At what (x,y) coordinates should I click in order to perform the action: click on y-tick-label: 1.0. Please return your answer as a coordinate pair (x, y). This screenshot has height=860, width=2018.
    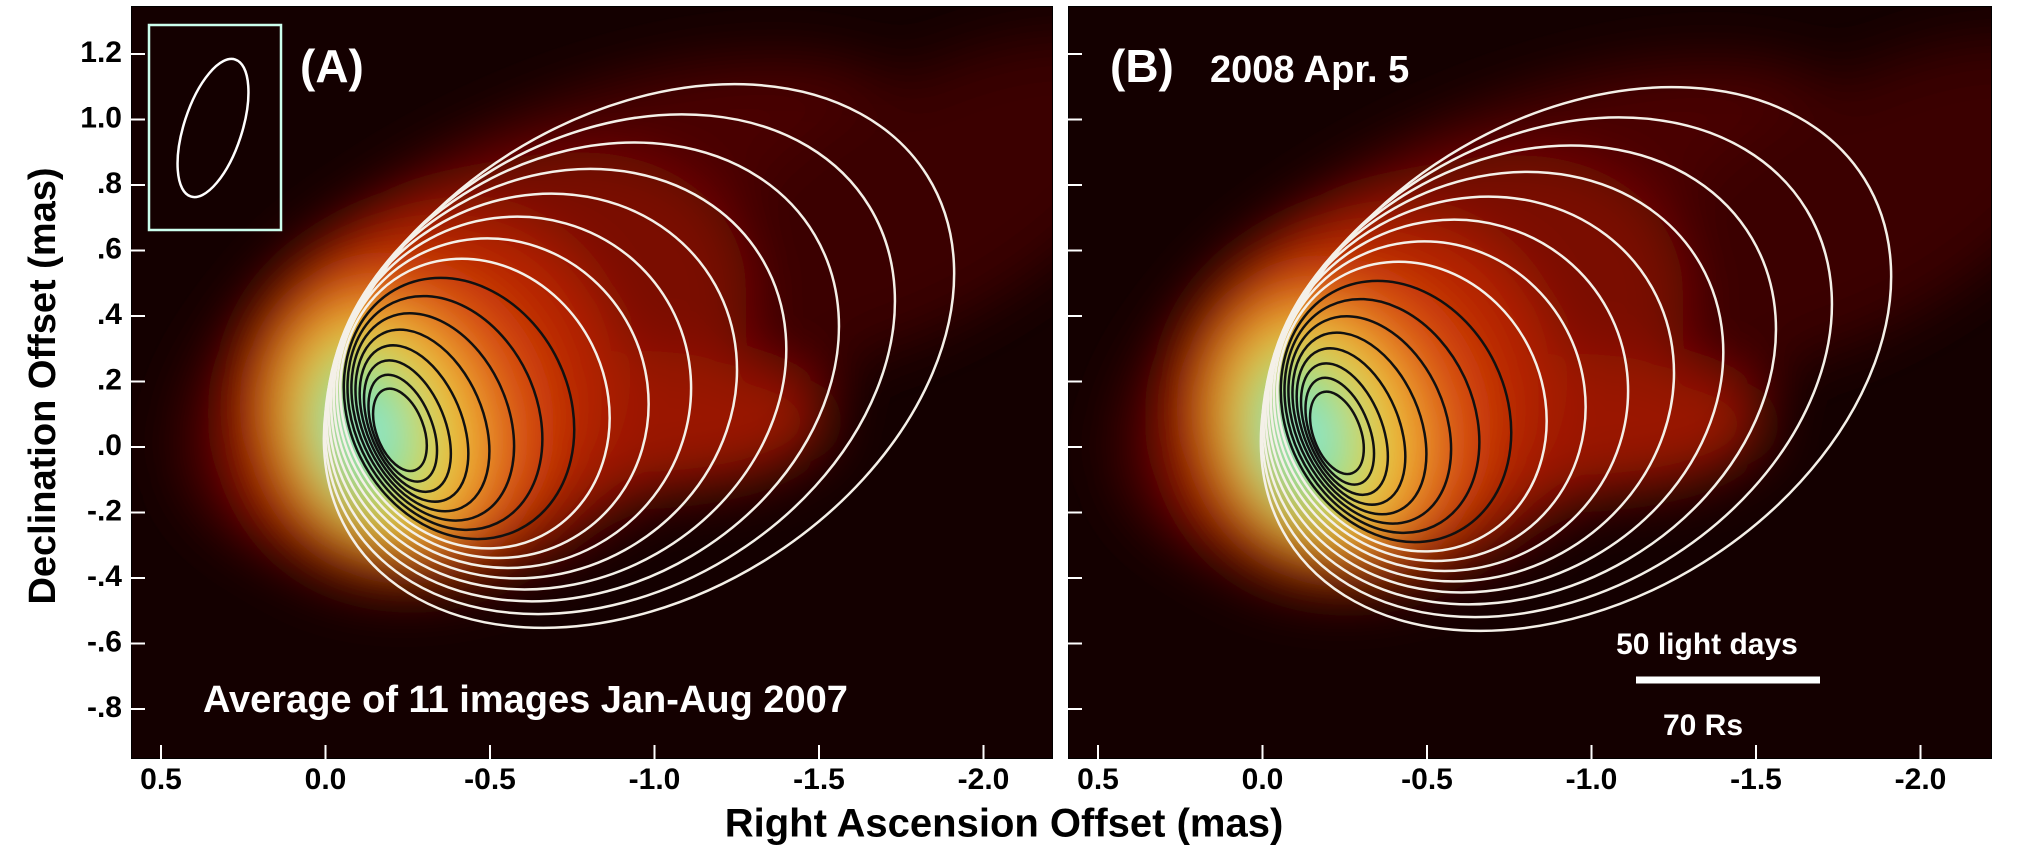
    Looking at the image, I should click on (101, 117).